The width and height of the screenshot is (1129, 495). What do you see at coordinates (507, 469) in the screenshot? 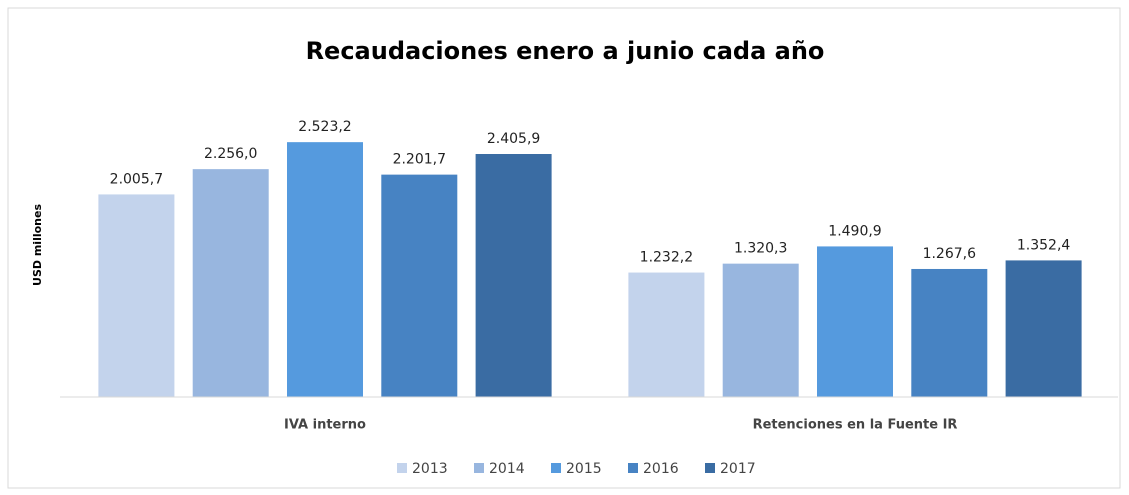
I see `legend-label: 2014` at bounding box center [507, 469].